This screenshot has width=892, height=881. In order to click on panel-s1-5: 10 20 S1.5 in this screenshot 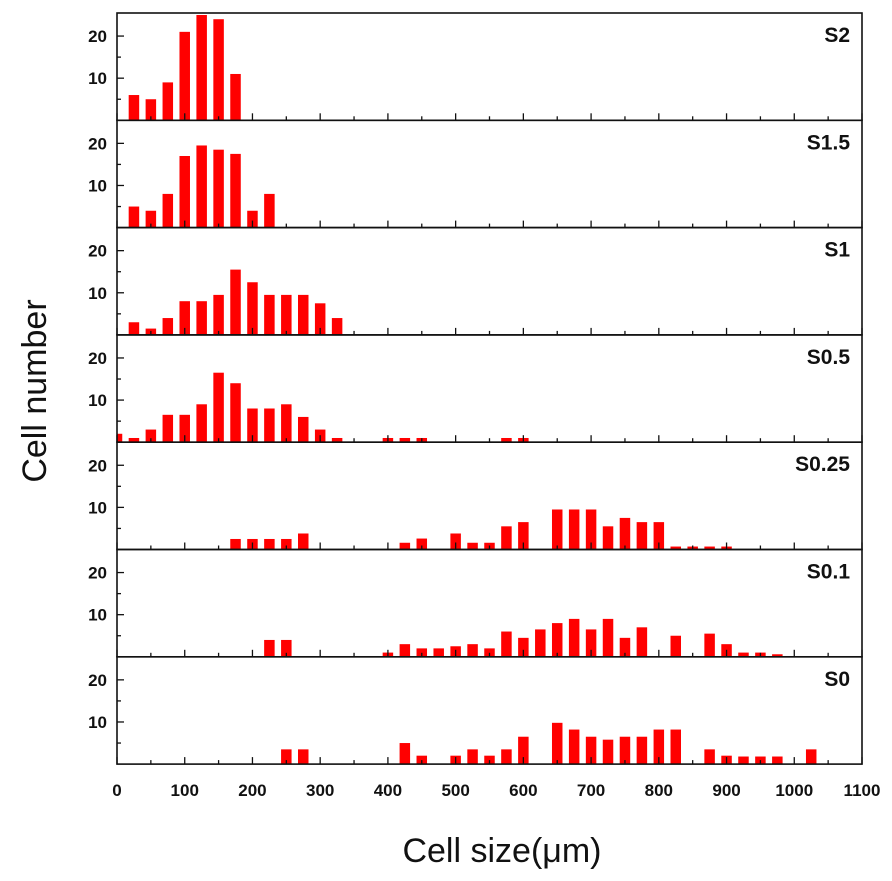, I will do `click(475, 173)`.